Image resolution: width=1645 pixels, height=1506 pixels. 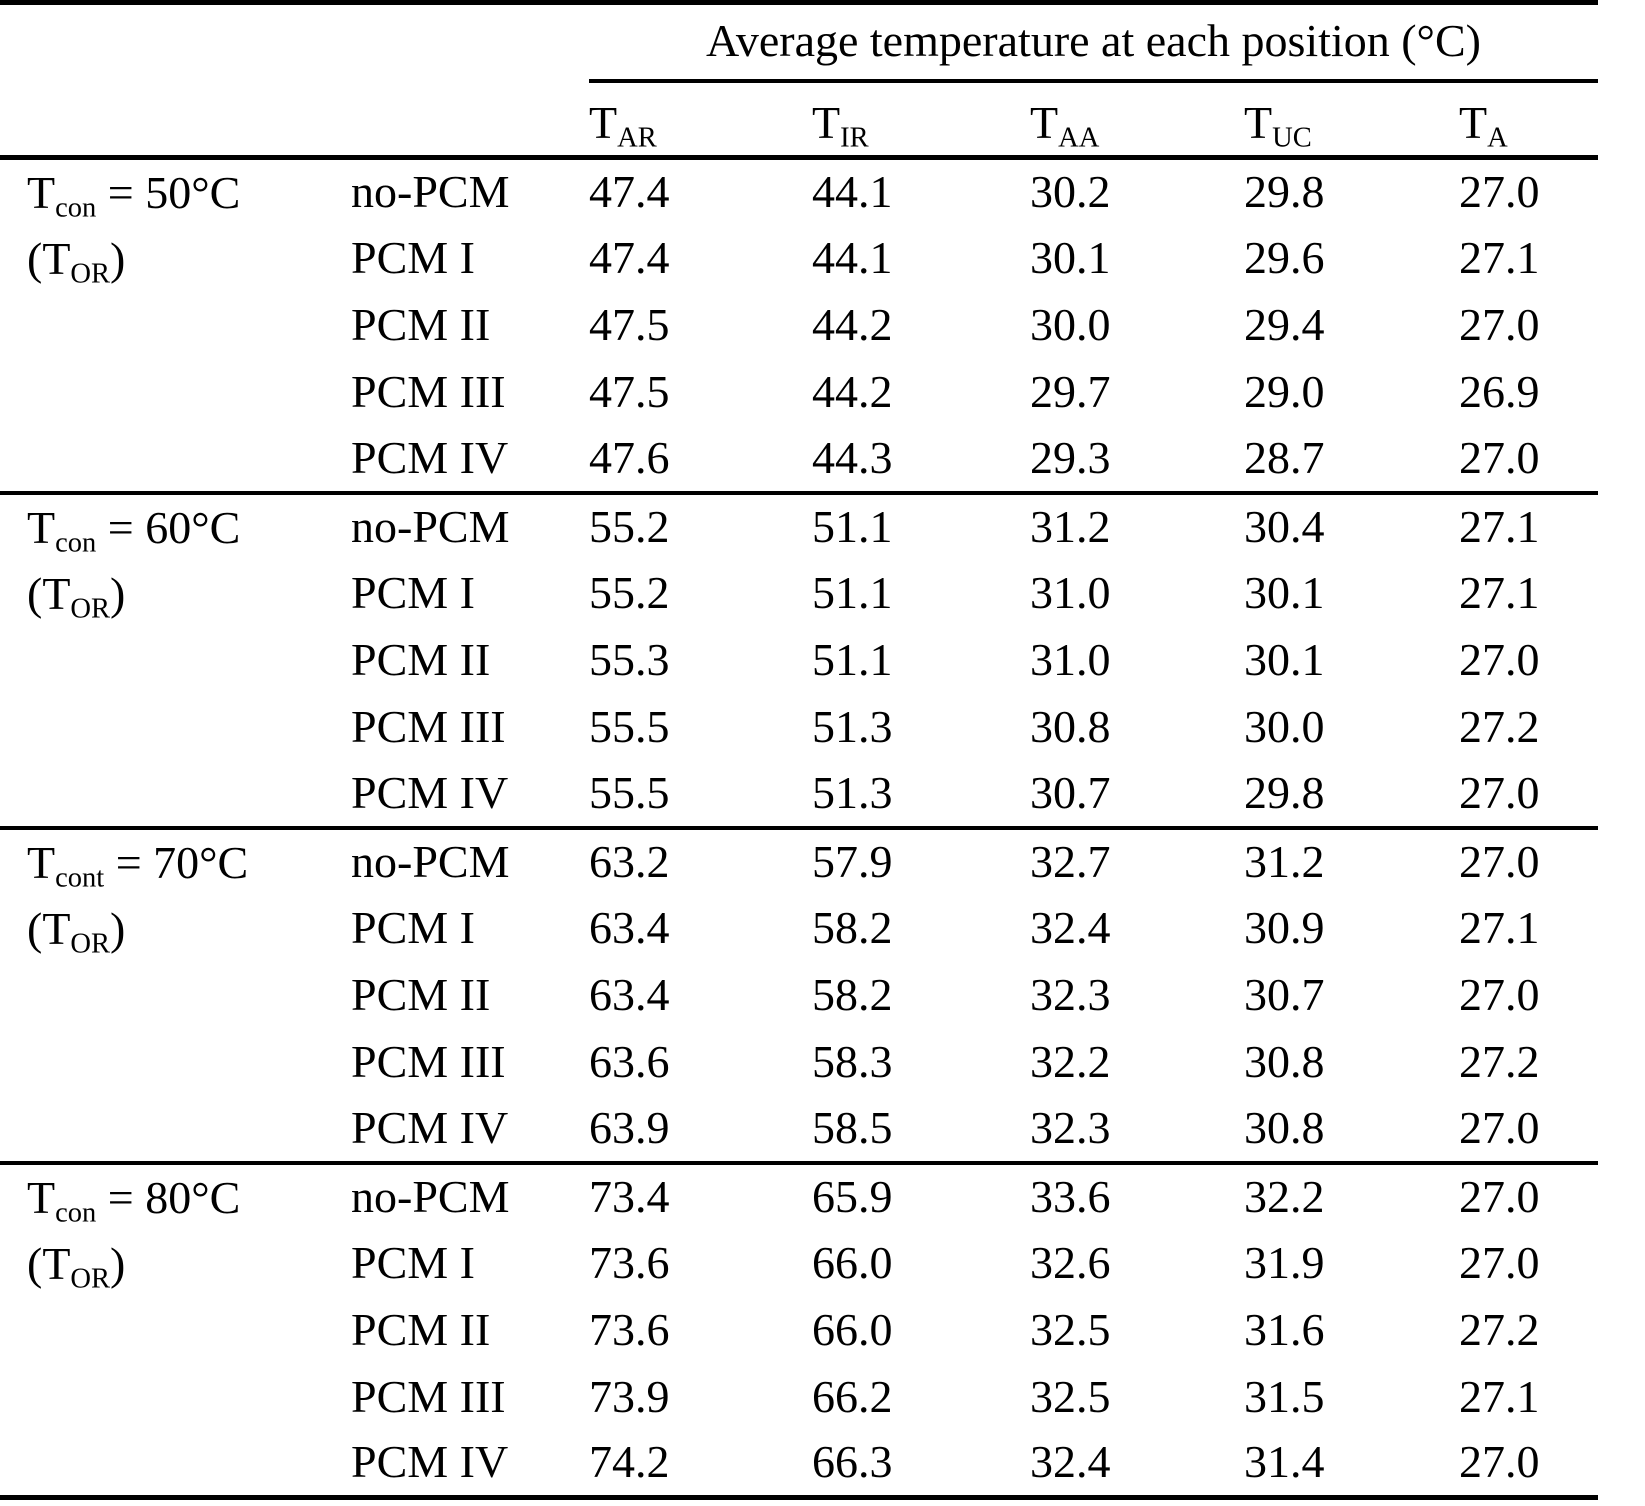 What do you see at coordinates (852, 1127) in the screenshot?
I see `temp-value-cell: 58.5` at bounding box center [852, 1127].